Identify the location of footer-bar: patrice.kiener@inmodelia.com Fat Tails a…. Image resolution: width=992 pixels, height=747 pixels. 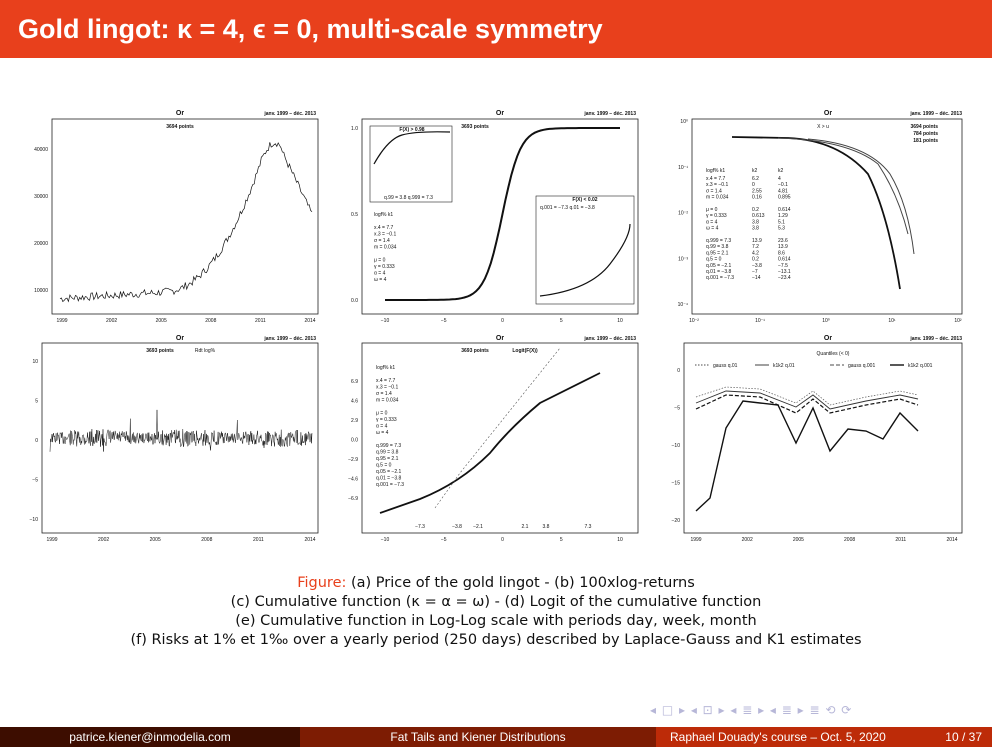
(496, 737).